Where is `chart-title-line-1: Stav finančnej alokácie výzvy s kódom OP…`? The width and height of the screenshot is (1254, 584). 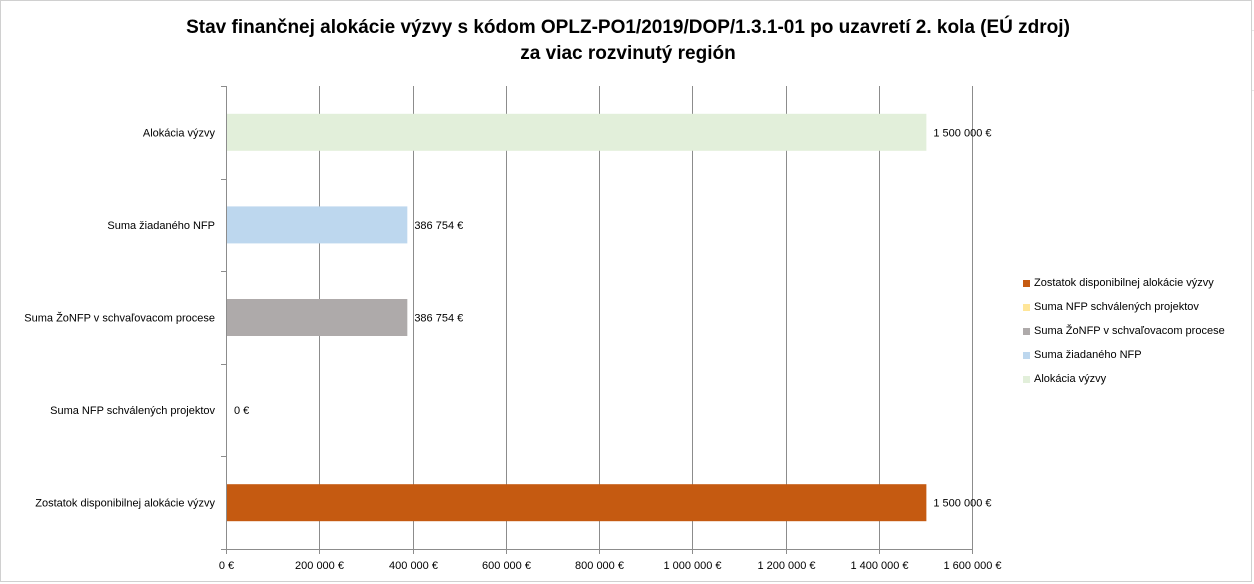
chart-title-line-1: Stav finančnej alokácie výzvy s kódom OP… is located at coordinates (628, 27).